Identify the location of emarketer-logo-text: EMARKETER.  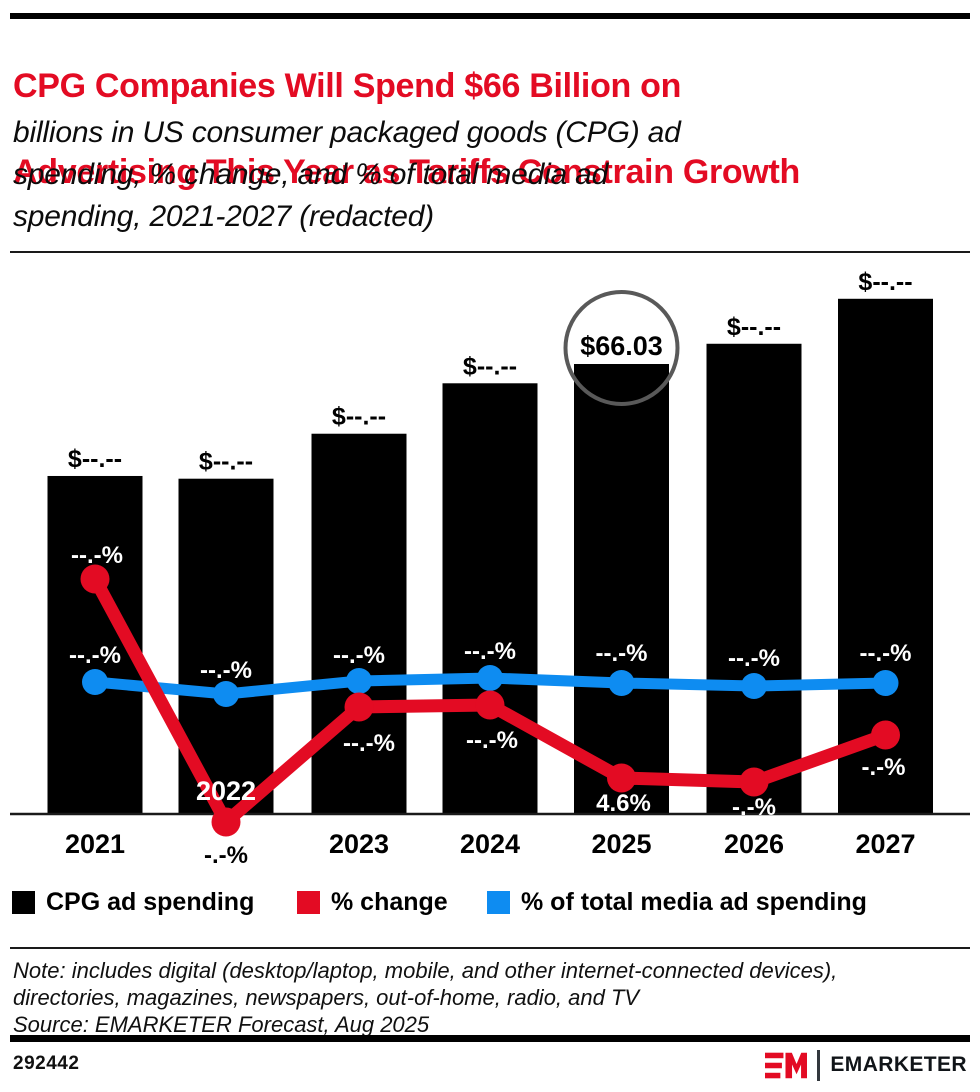
(898, 1064).